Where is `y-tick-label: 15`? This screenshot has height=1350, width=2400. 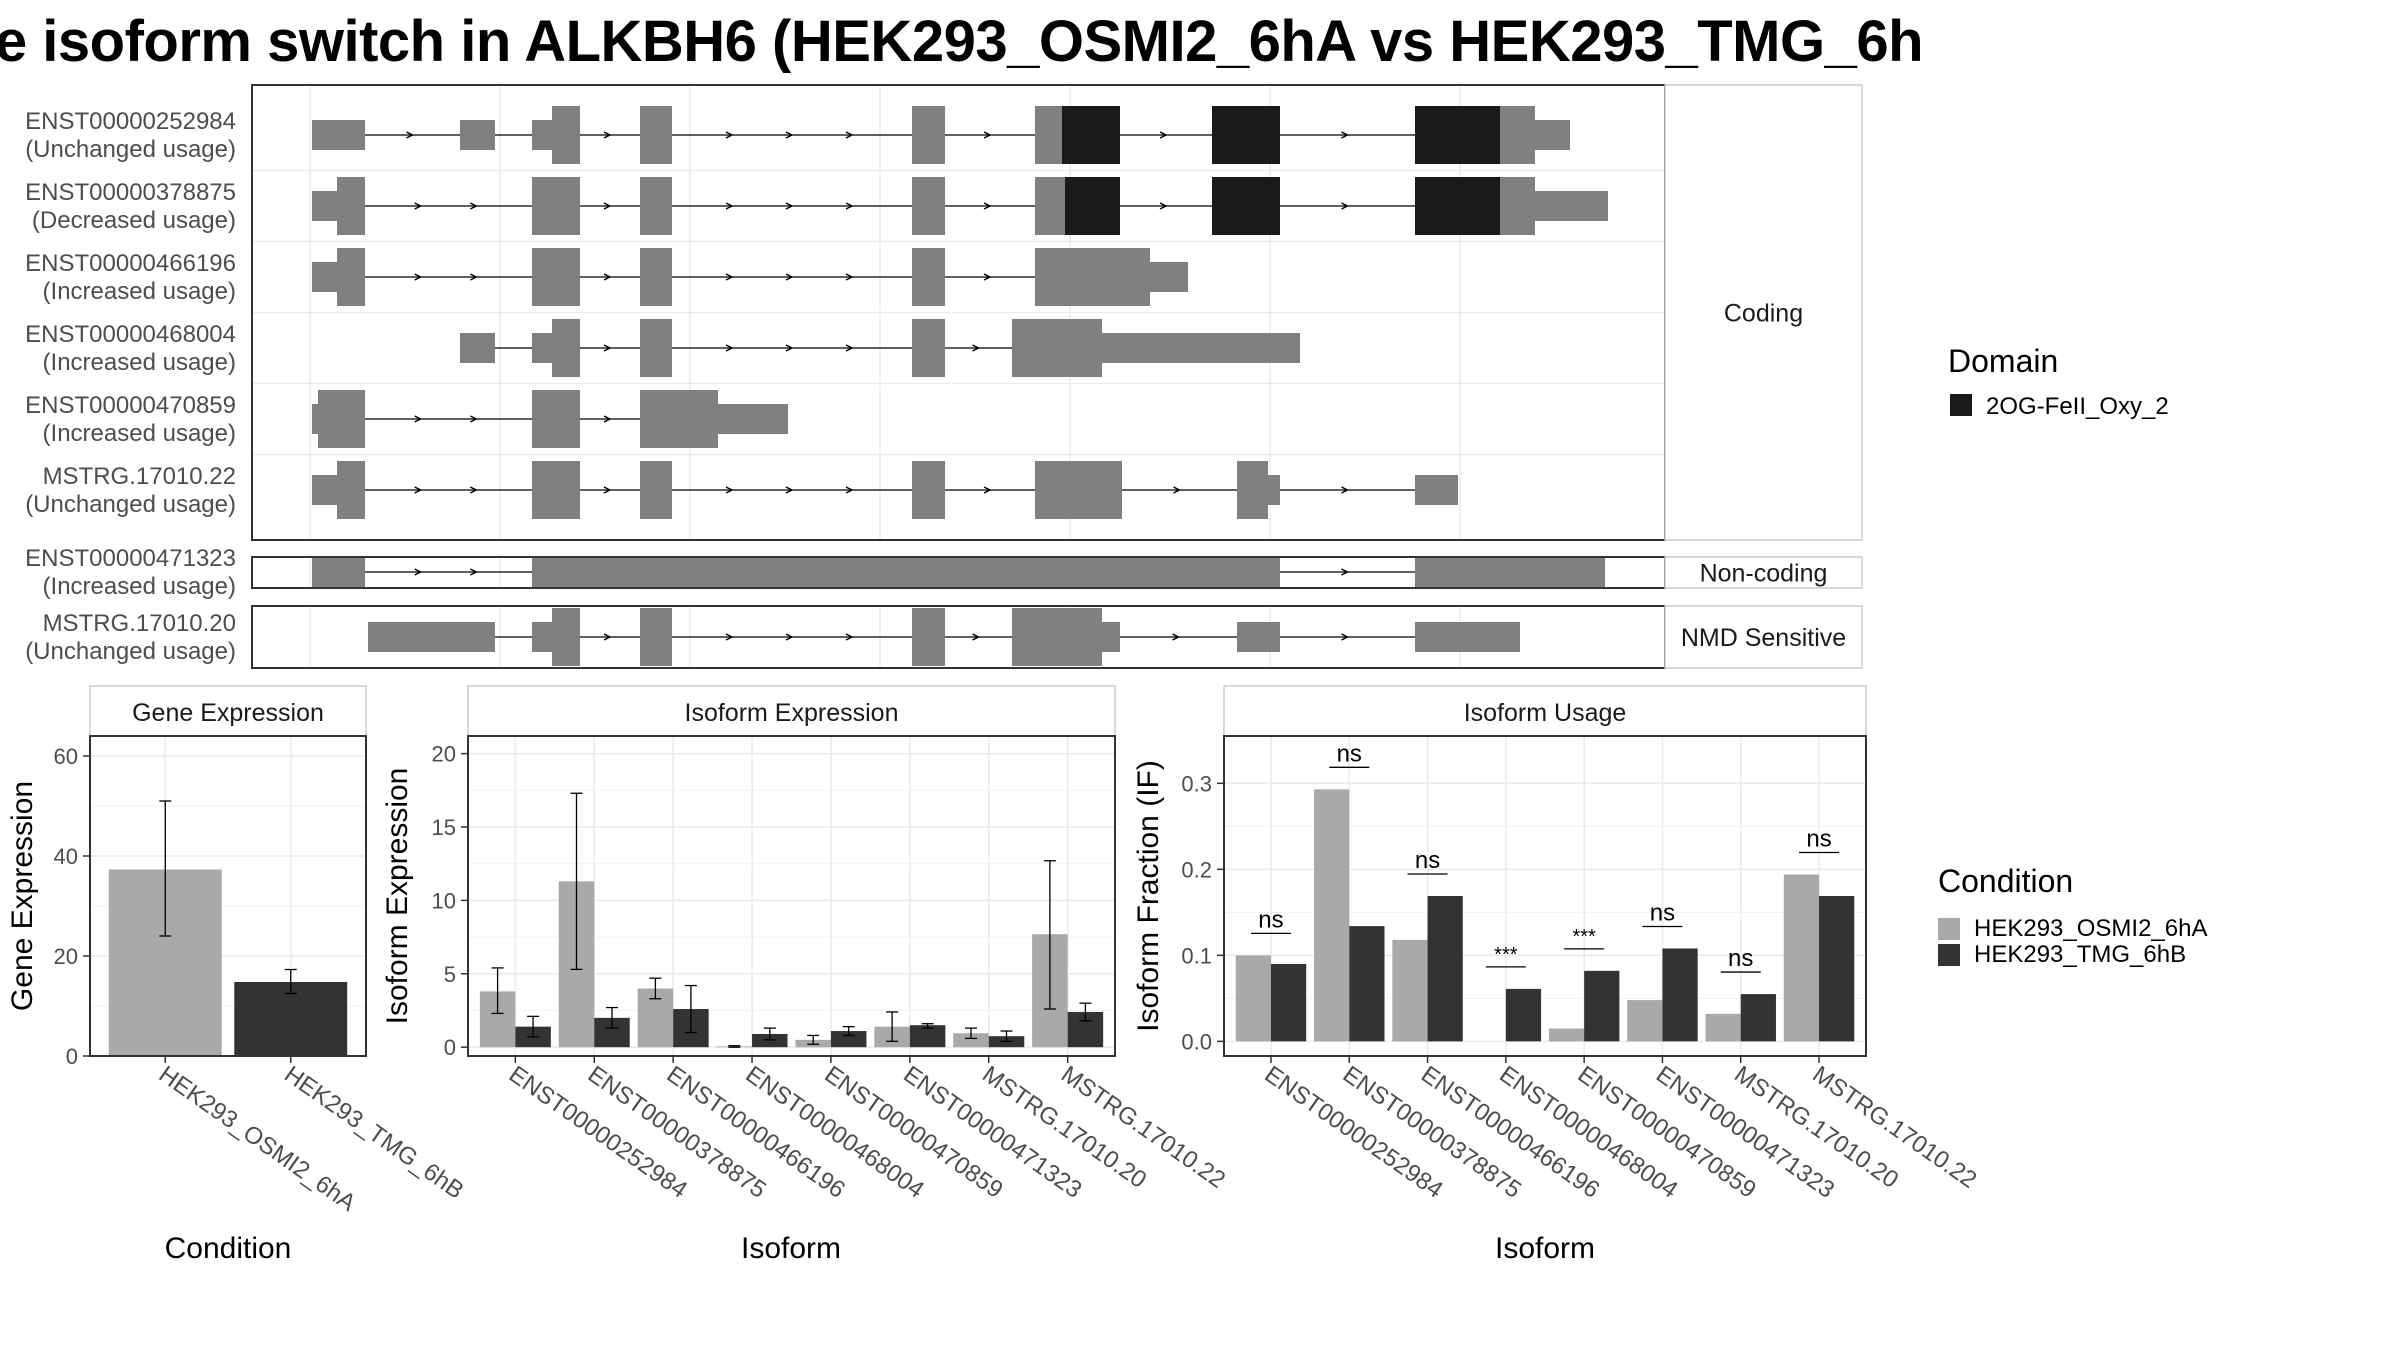
y-tick-label: 15 is located at coordinates (444, 827).